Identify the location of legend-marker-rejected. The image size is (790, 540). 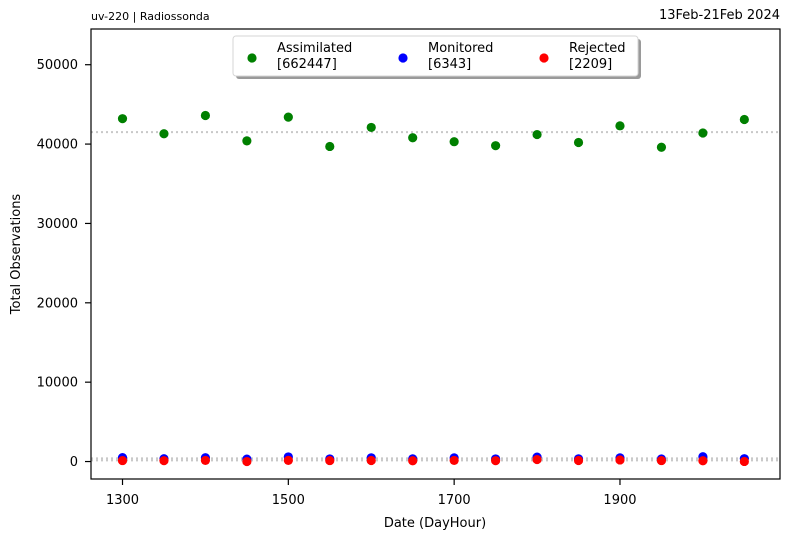
(544, 58).